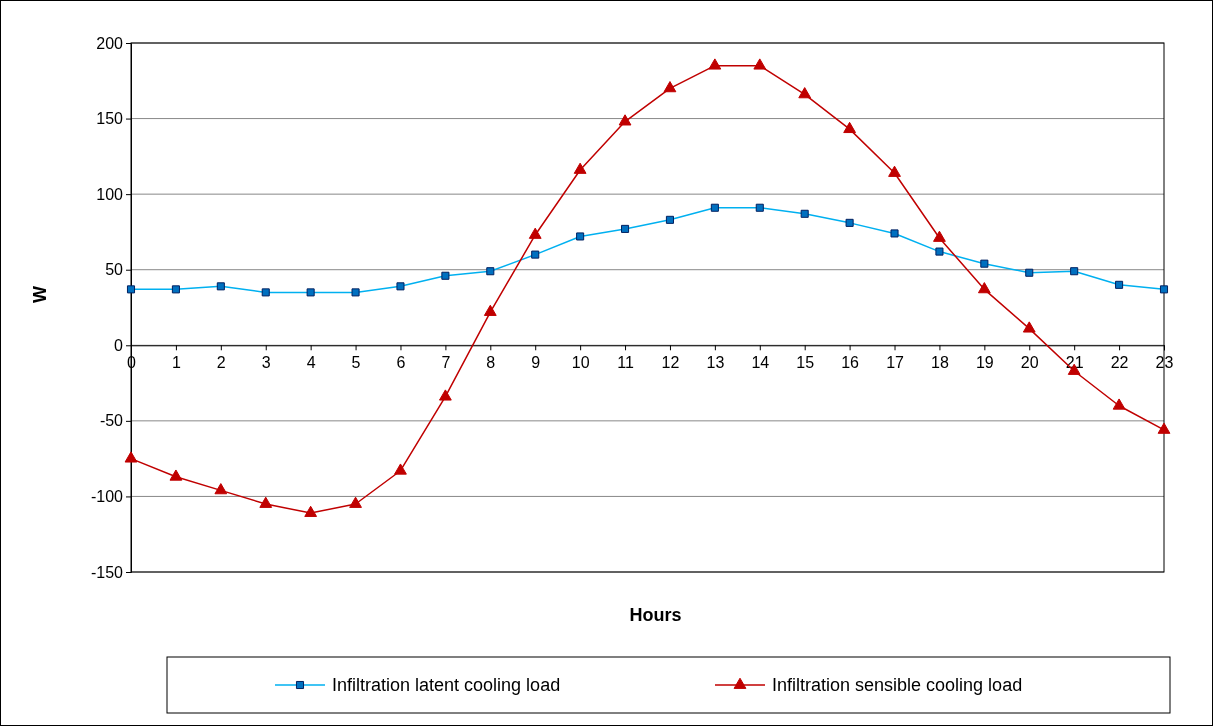 This screenshot has height=727, width=1214. Describe the element at coordinates (1164, 362) in the screenshot. I see `x-tick-label: 23` at that location.